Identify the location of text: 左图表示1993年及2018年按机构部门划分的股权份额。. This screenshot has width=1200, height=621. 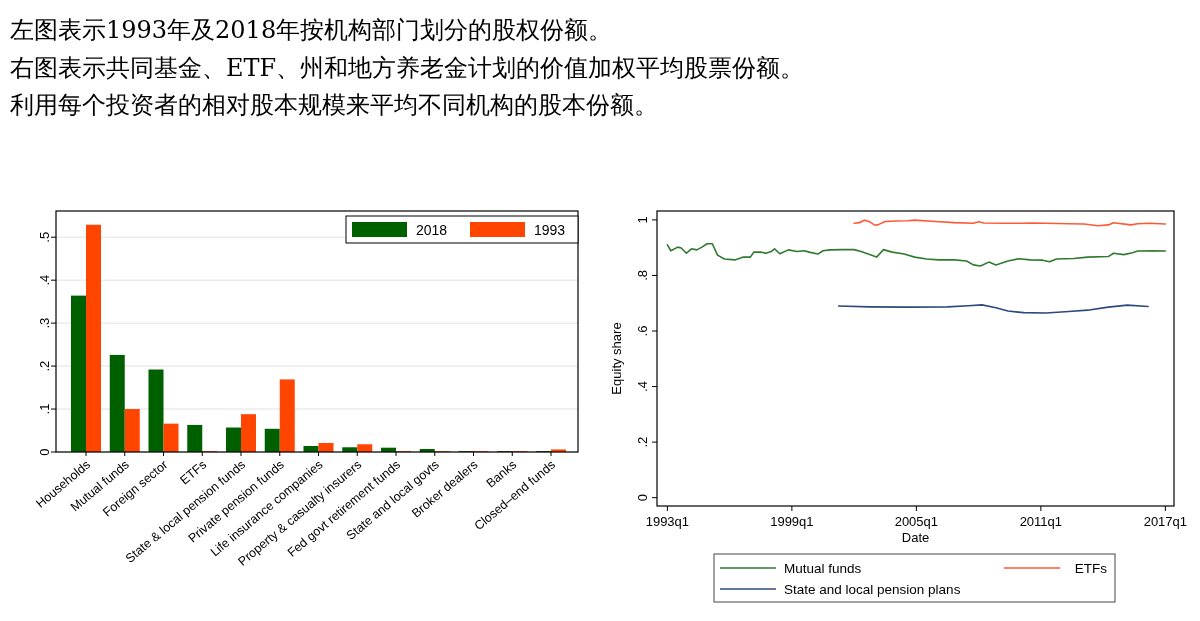
(311, 30).